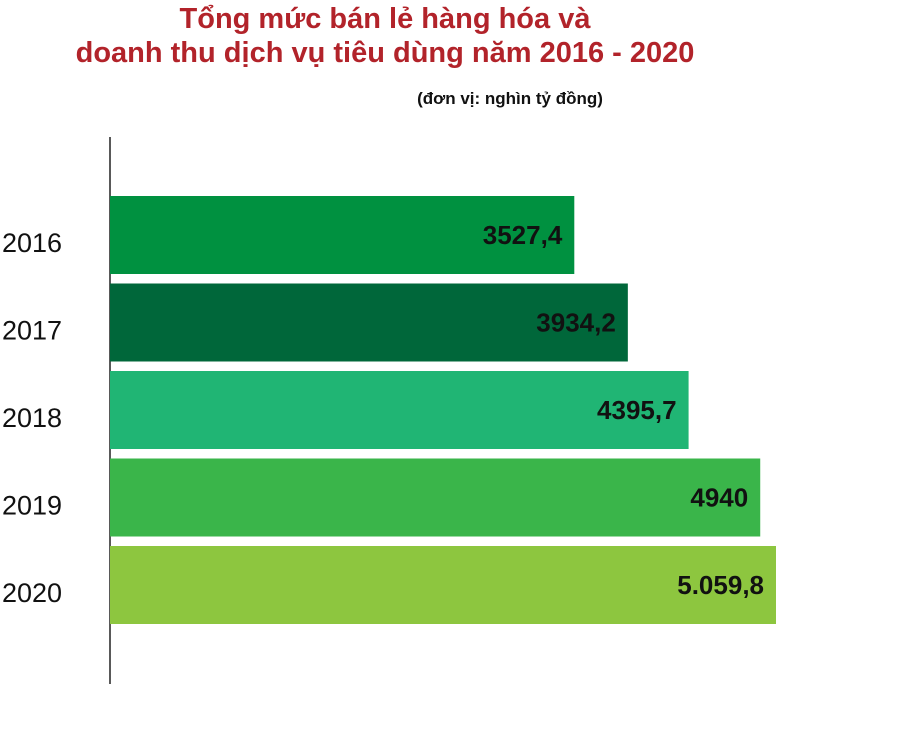 The width and height of the screenshot is (900, 729). I want to click on value-label: 4940, so click(719, 497).